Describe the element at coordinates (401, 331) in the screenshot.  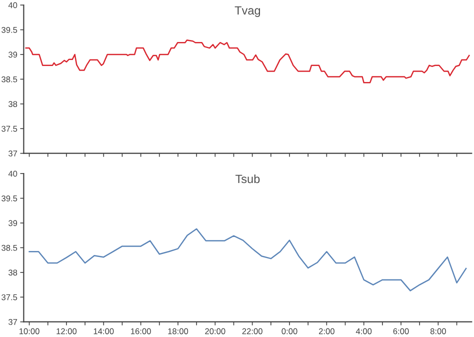
I see `x-tick-label: 6:00` at that location.